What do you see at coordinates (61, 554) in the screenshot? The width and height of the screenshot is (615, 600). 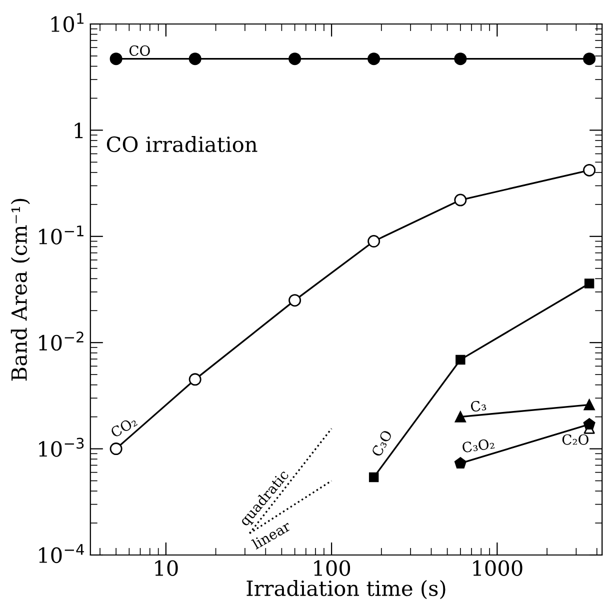 I see `y-tick-label: 10$^{−4}$` at bounding box center [61, 554].